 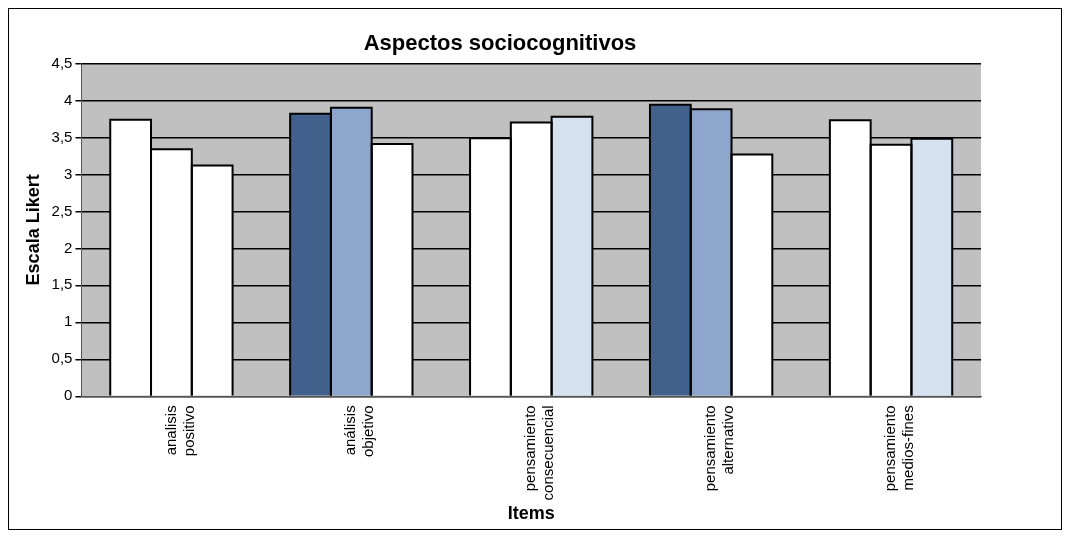 What do you see at coordinates (500, 43) in the screenshot?
I see `chart-title: Aspectos sociocognitivos` at bounding box center [500, 43].